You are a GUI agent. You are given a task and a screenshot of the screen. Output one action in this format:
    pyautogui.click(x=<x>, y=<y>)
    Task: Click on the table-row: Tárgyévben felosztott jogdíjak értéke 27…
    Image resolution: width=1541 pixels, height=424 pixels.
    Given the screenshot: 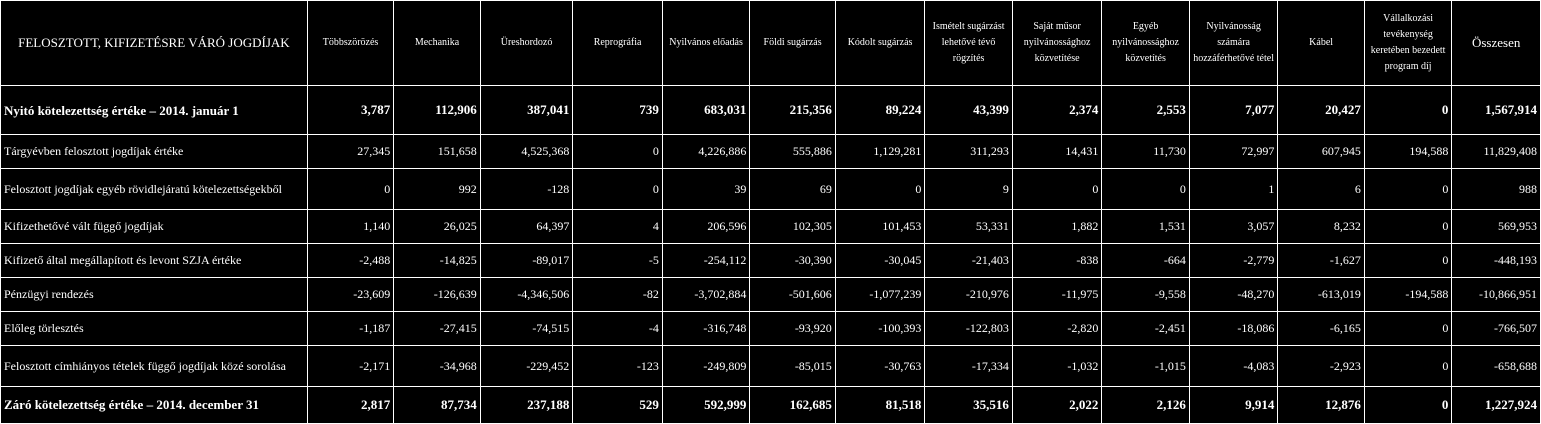 What is the action you would take?
    pyautogui.click(x=770, y=151)
    